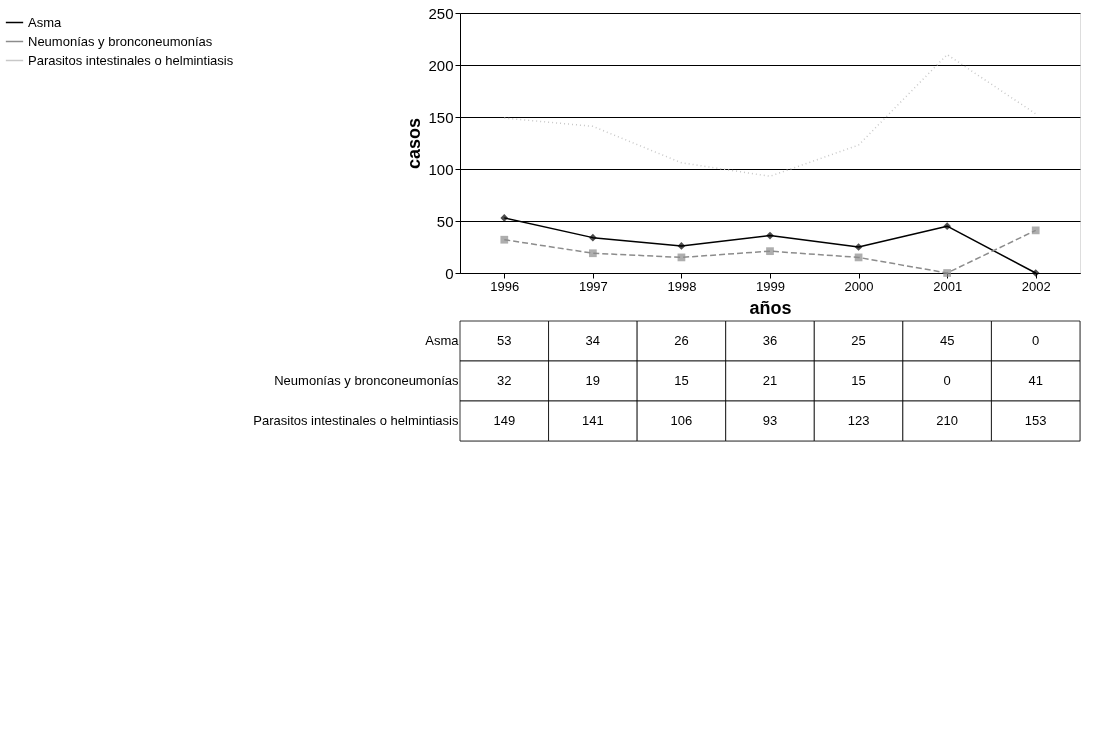 The image size is (1118, 731). I want to click on data-label: 36, so click(770, 340).